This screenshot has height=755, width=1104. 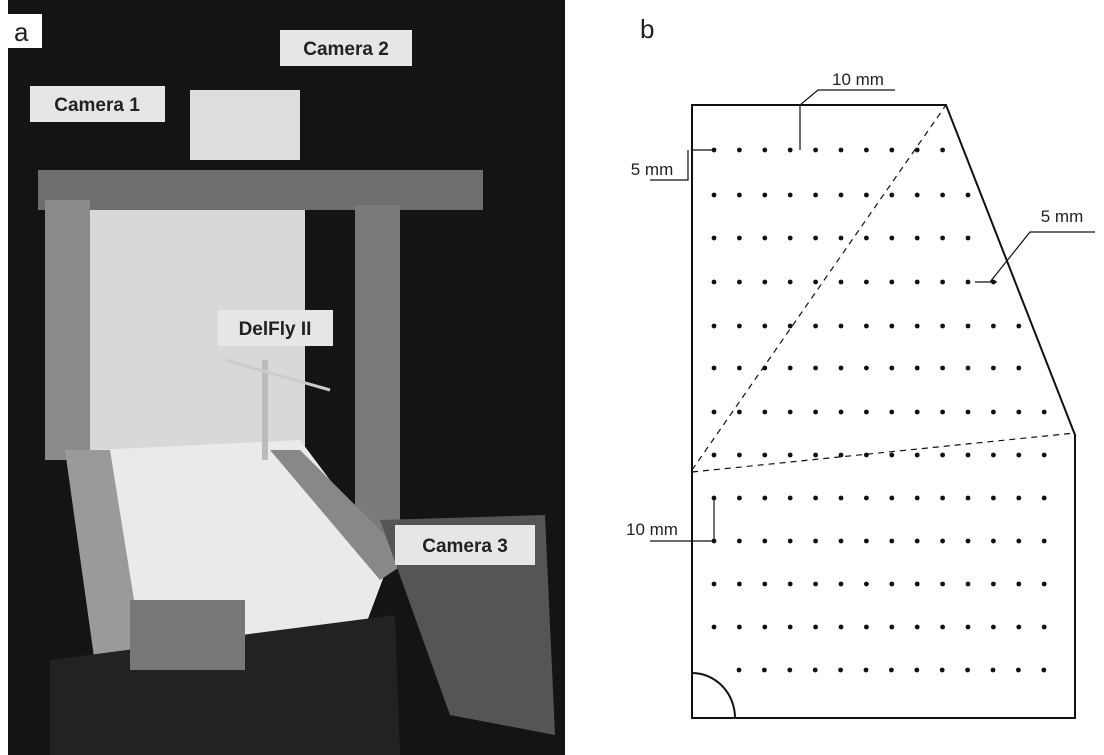 I want to click on panel-label: a, so click(x=21, y=32).